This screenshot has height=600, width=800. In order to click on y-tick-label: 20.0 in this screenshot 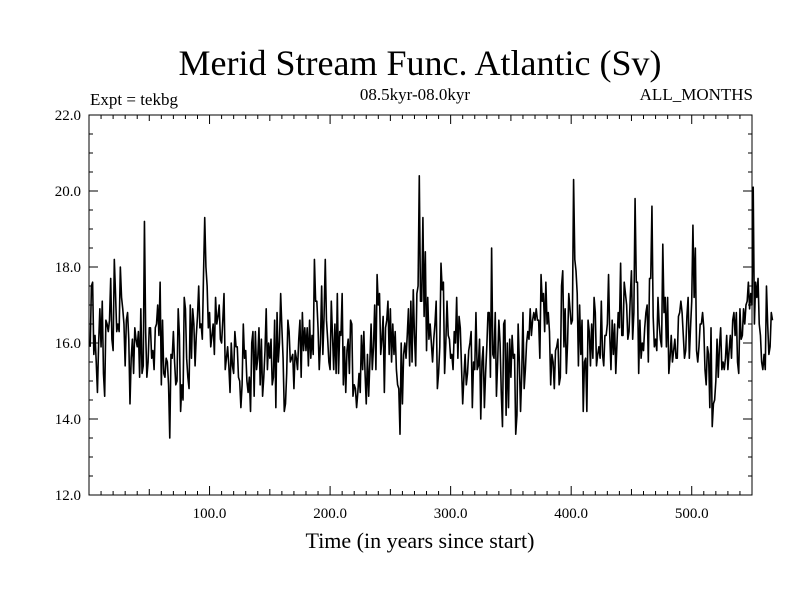, I will do `click(68, 192)`.